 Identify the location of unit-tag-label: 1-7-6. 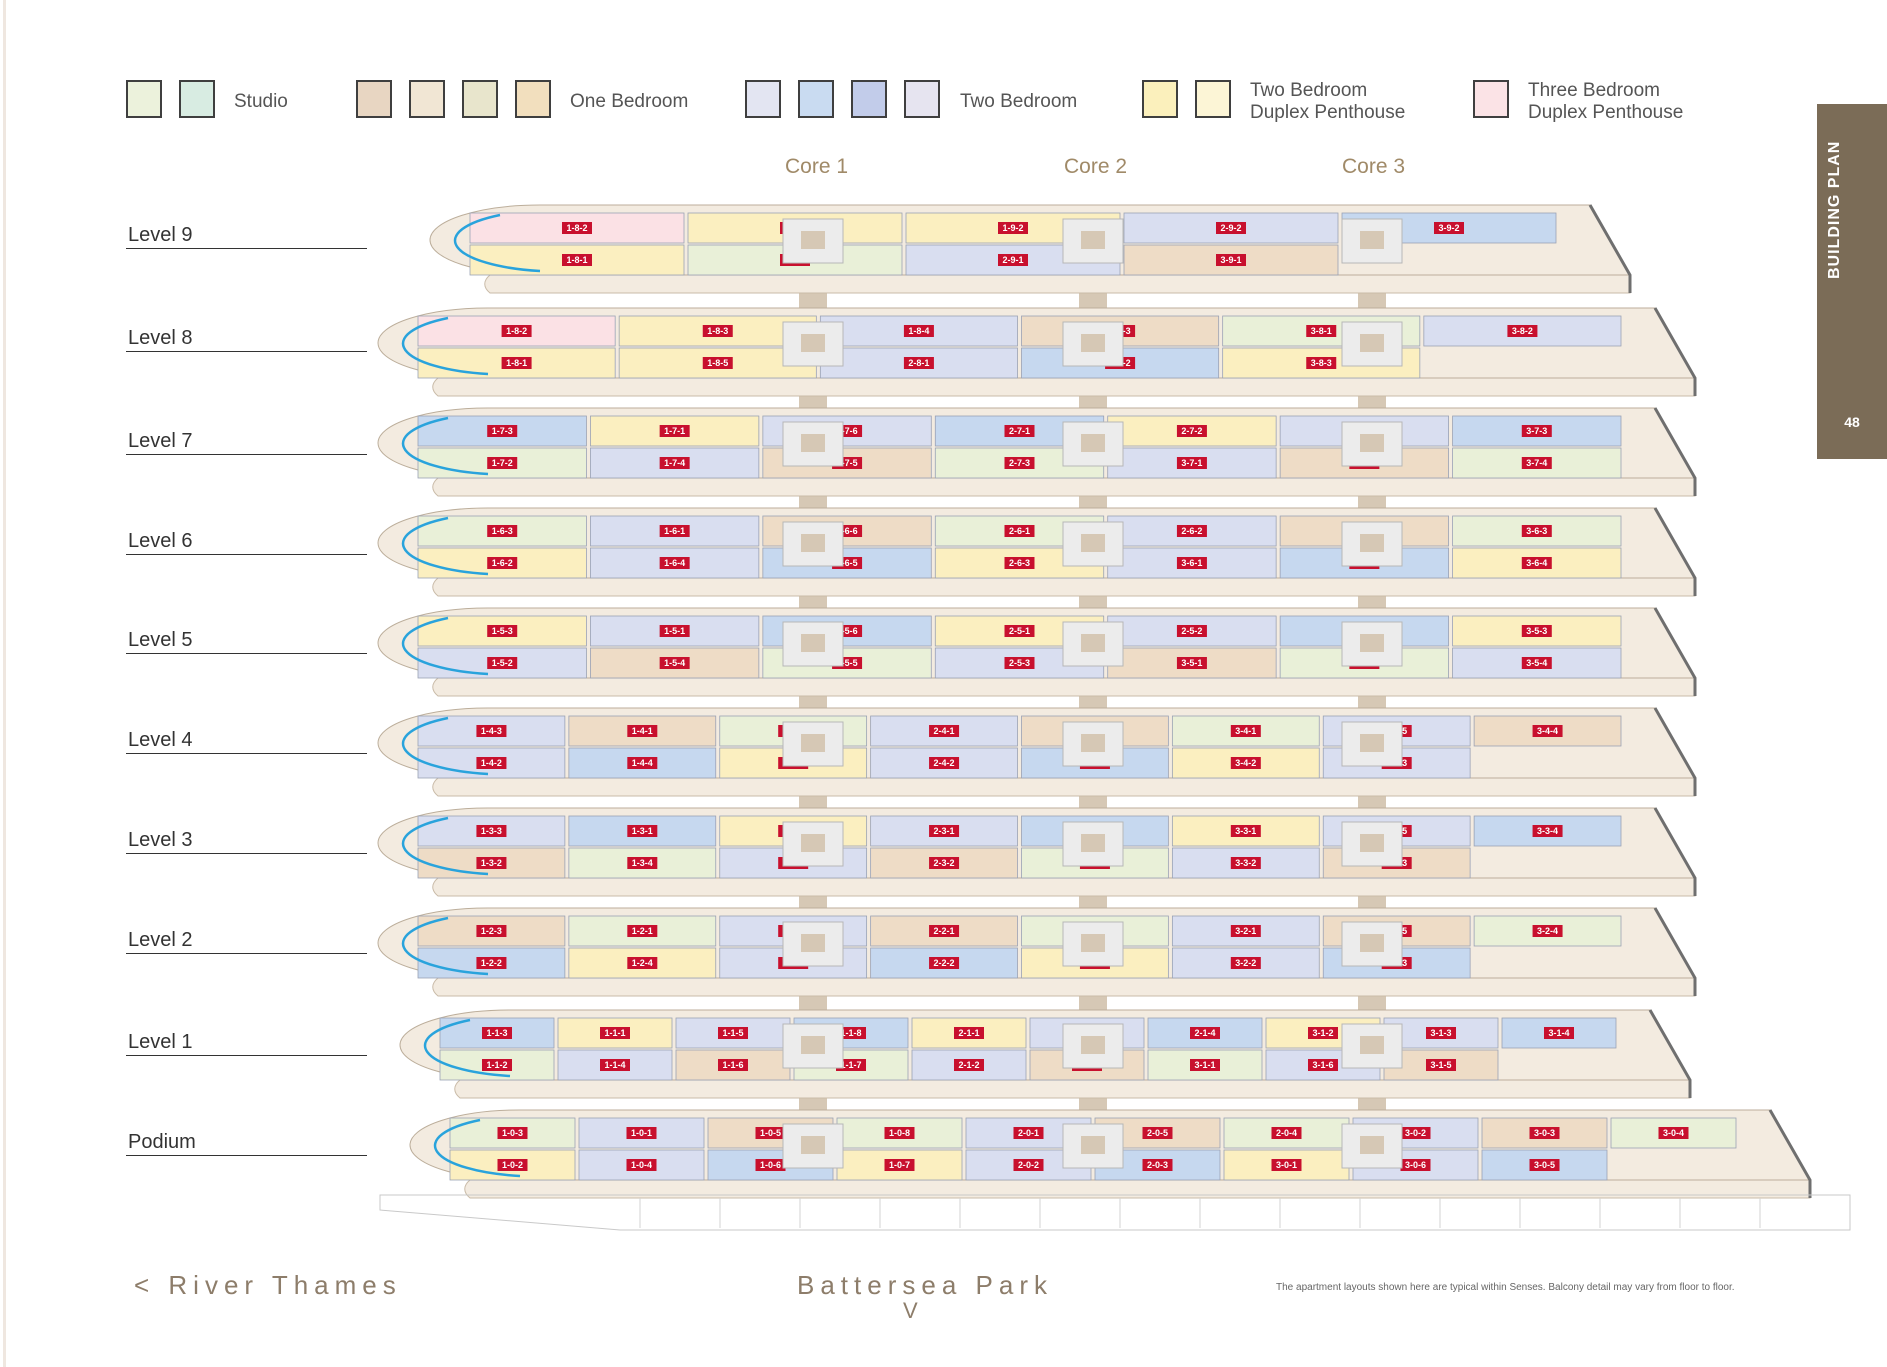
(847, 431).